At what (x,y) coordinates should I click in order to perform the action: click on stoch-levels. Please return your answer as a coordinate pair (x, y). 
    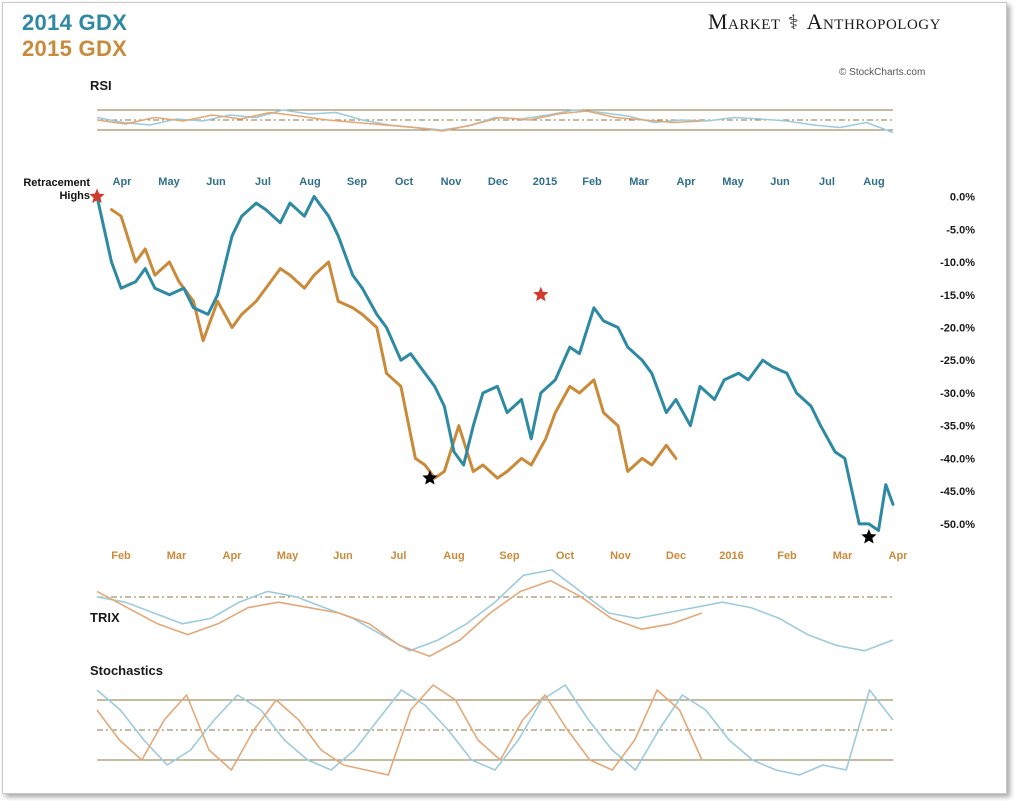
    Looking at the image, I should click on (495, 730).